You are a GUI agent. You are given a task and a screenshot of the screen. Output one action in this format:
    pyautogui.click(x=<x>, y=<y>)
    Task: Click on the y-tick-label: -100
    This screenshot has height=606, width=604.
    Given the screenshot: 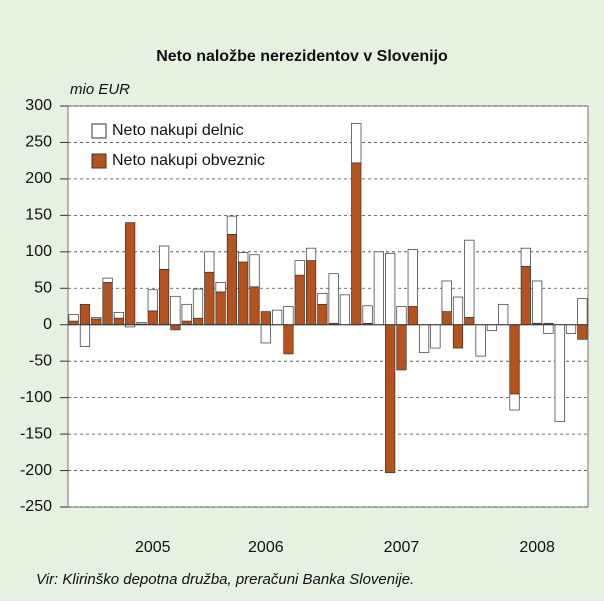 What is the action you would take?
    pyautogui.click(x=36, y=397)
    